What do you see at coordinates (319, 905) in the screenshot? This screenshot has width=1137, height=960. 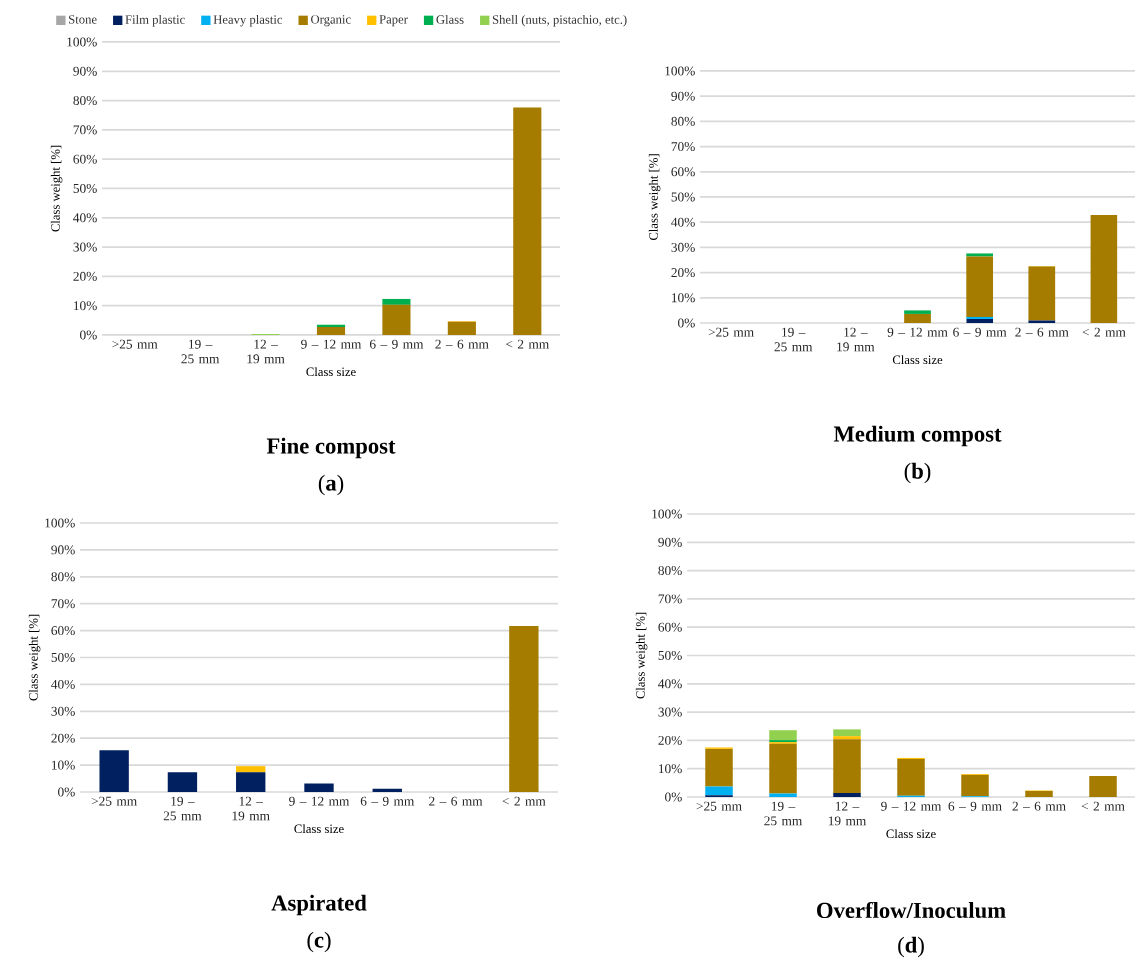 I see `text: Aspirated` at bounding box center [319, 905].